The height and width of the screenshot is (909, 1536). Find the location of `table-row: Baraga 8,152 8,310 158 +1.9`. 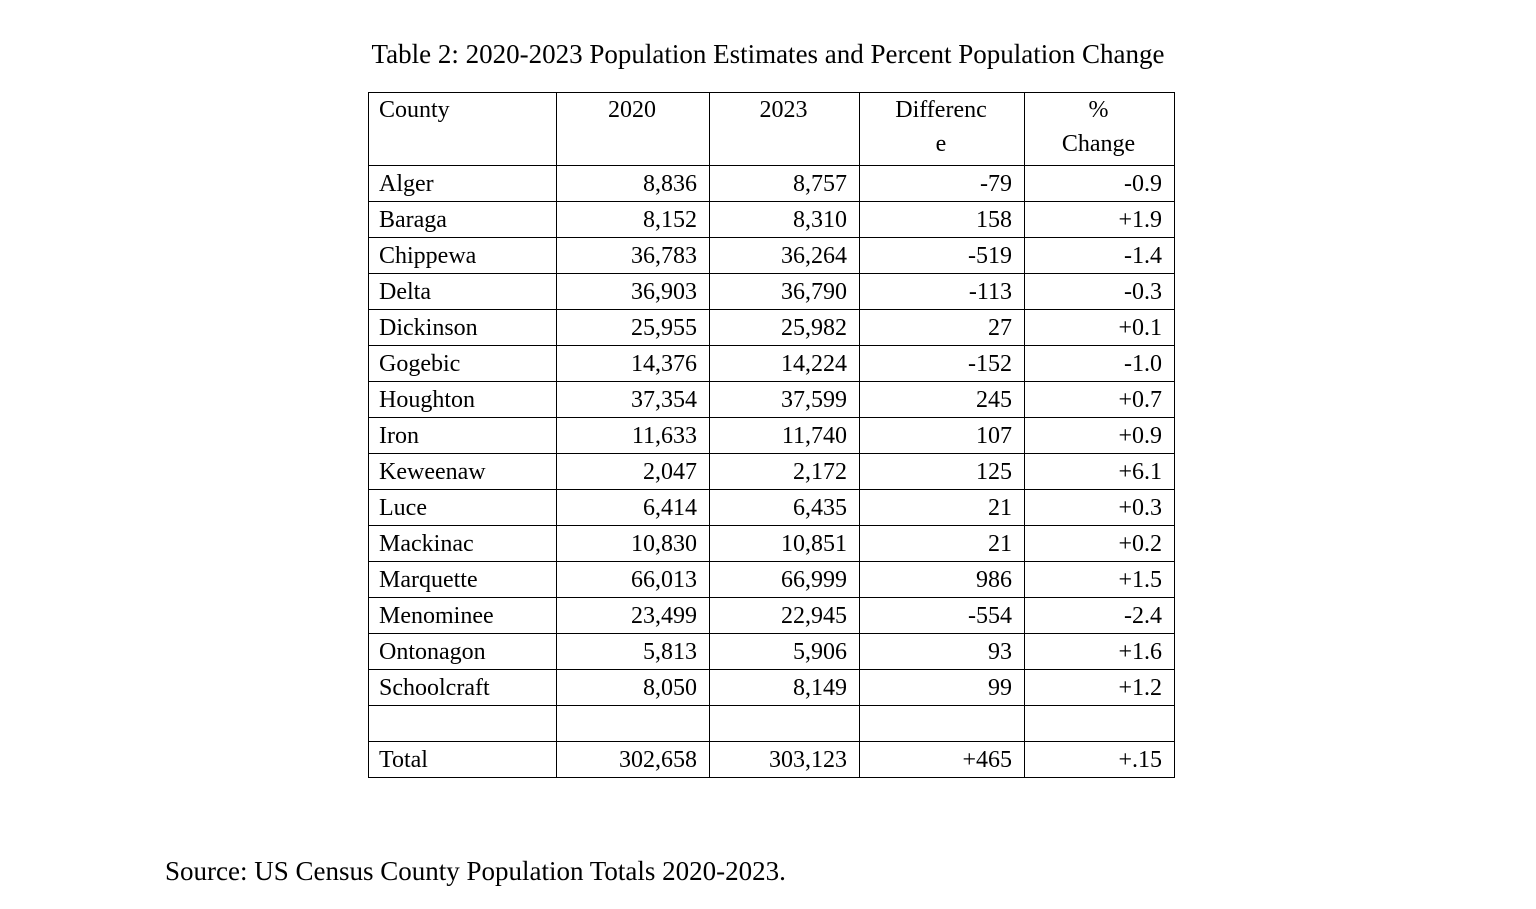

table-row: Baraga 8,152 8,310 158 +1.9 is located at coordinates (771, 219).